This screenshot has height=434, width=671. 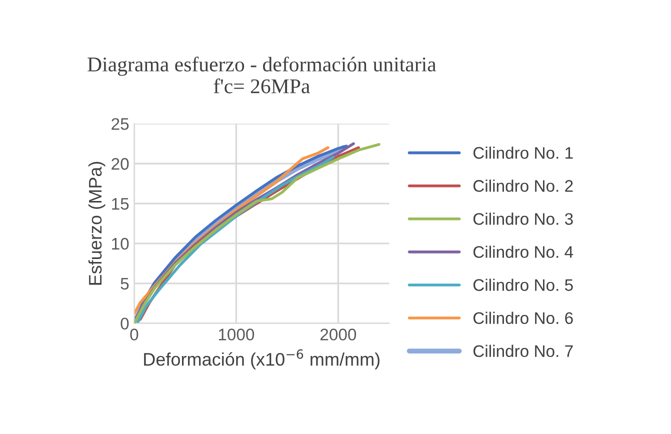 I want to click on y-tick-label: 25, so click(x=120, y=124).